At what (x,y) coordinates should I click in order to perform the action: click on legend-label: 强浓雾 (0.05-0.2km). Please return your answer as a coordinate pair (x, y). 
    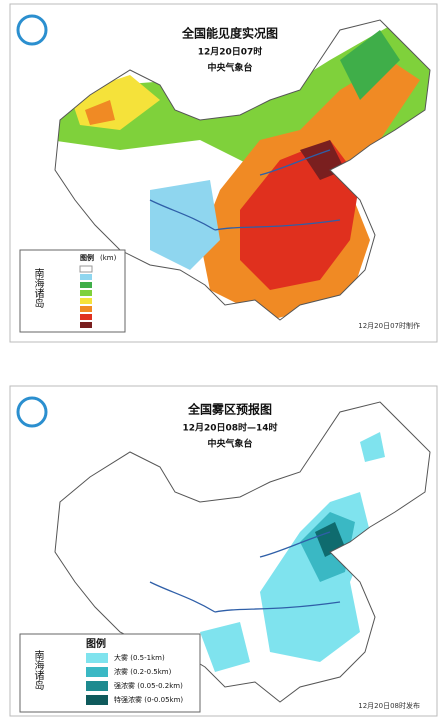
    Looking at the image, I should click on (148, 685).